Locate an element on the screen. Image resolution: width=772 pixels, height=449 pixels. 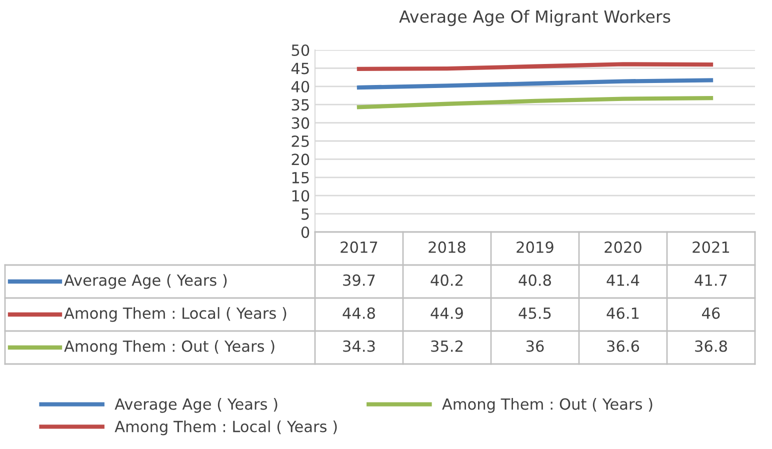
y-tick-label: 20 is located at coordinates (301, 160).